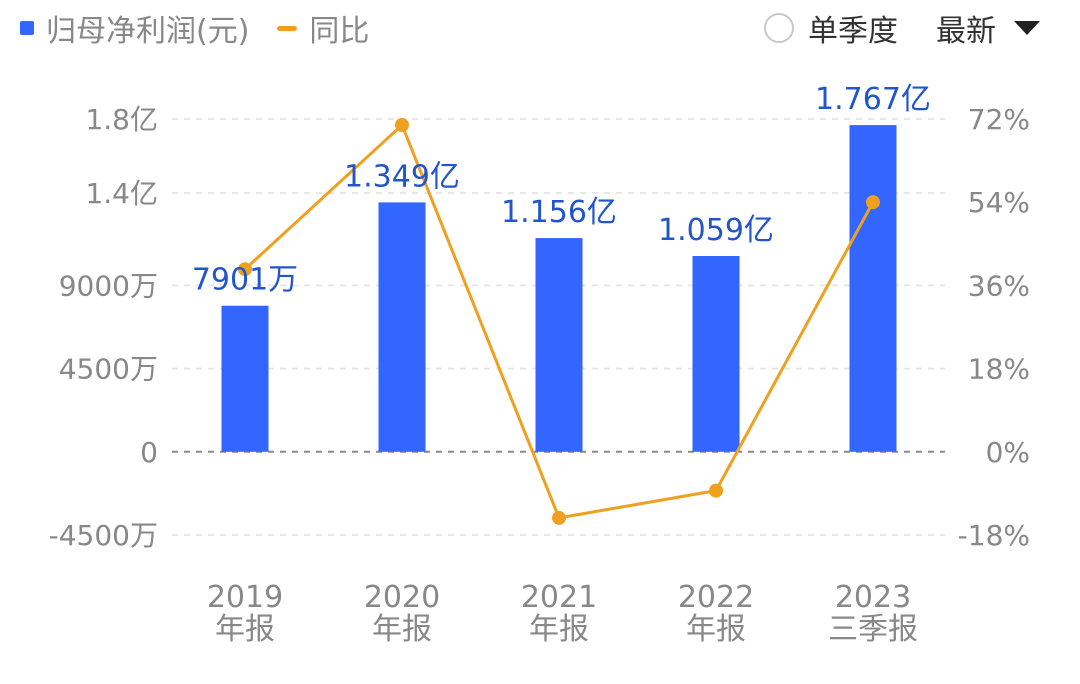 Image resolution: width=1080 pixels, height=684 pixels. I want to click on y-right-tick-label: 0%, so click(1008, 452).